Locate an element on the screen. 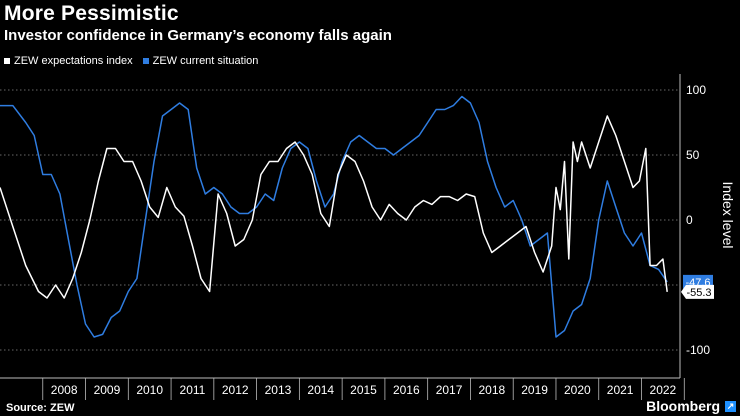 This screenshot has width=740, height=416. chart-title: More Pessimistic is located at coordinates (91, 13).